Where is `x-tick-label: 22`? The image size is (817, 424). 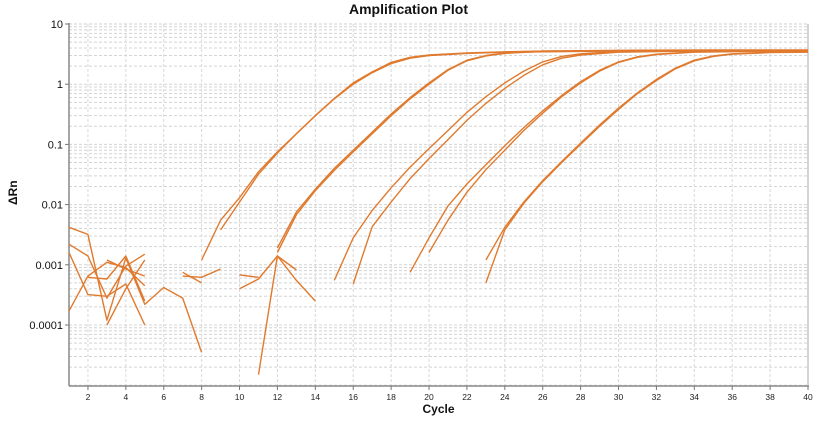
x-tick-label: 22 is located at coordinates (467, 397).